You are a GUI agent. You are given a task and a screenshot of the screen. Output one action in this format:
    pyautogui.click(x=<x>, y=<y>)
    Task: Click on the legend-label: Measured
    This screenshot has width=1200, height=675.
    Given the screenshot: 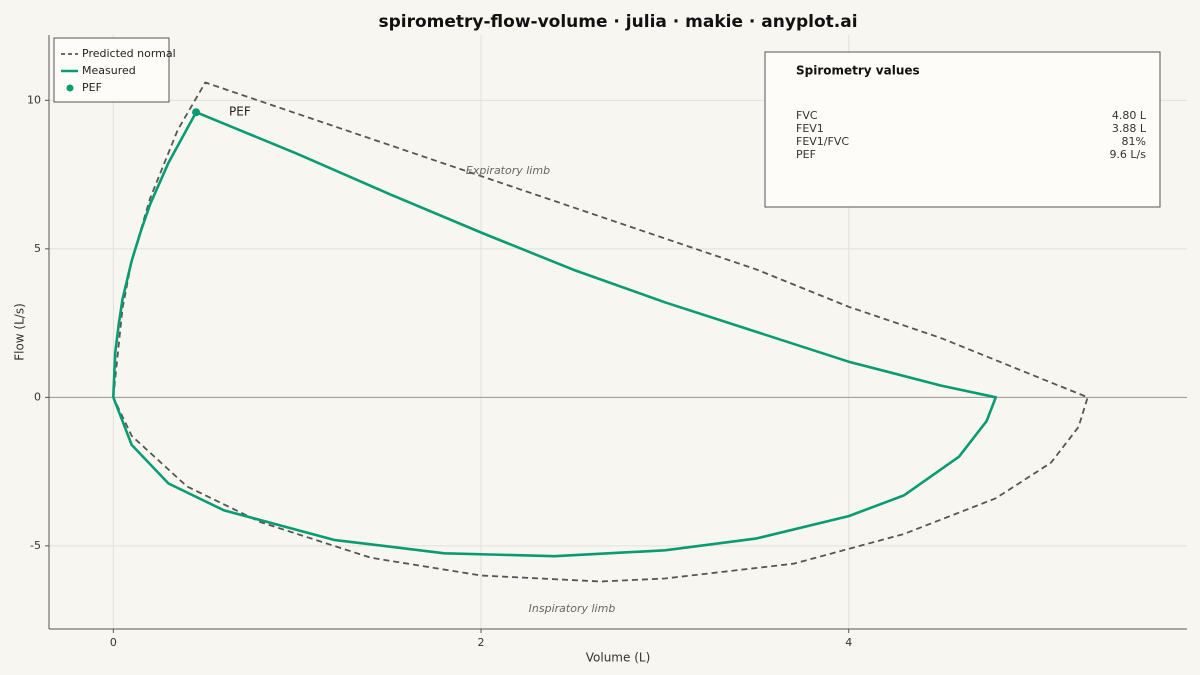 What is the action you would take?
    pyautogui.click(x=109, y=70)
    